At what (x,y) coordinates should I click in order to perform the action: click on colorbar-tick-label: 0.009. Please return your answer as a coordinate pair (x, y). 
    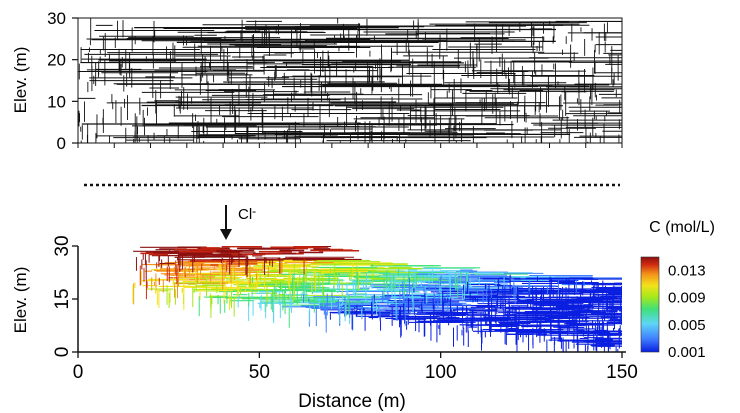
    Looking at the image, I should click on (687, 298).